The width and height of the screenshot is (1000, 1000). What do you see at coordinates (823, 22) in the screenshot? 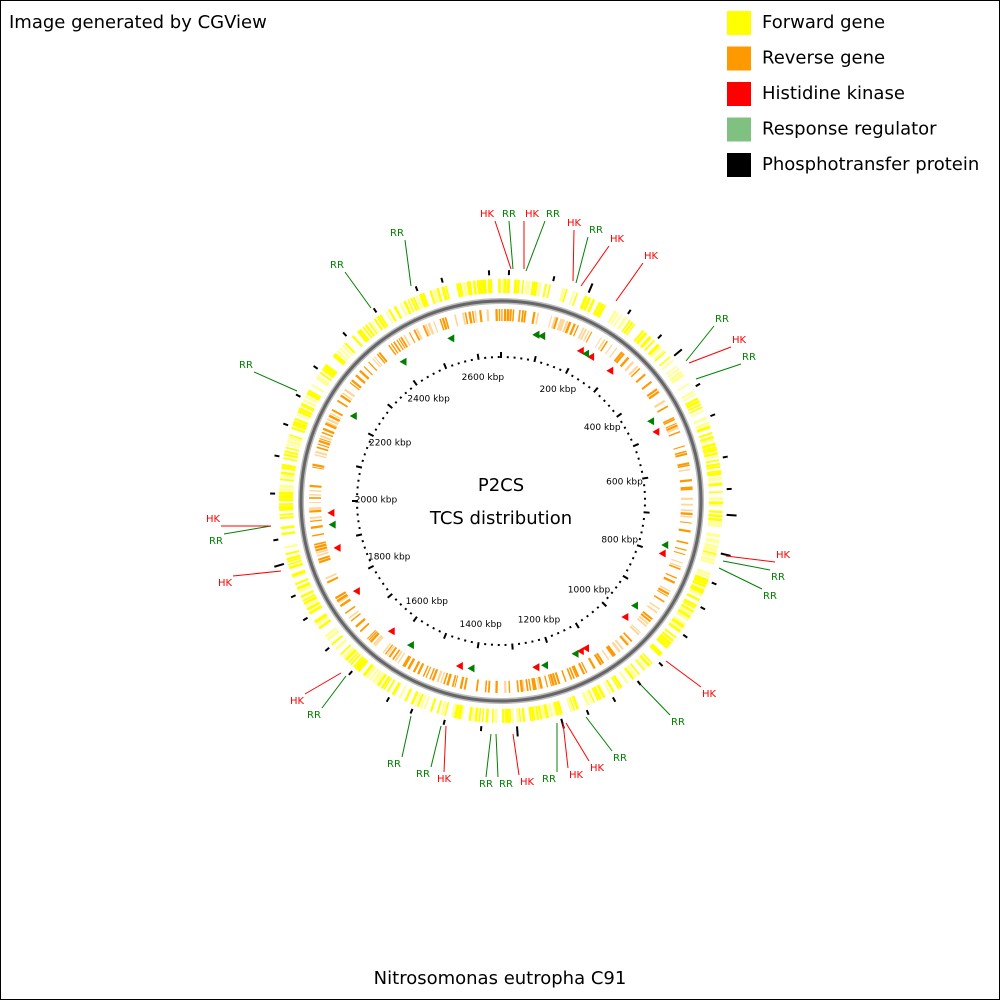
I see `legend-label: Forward gene` at bounding box center [823, 22].